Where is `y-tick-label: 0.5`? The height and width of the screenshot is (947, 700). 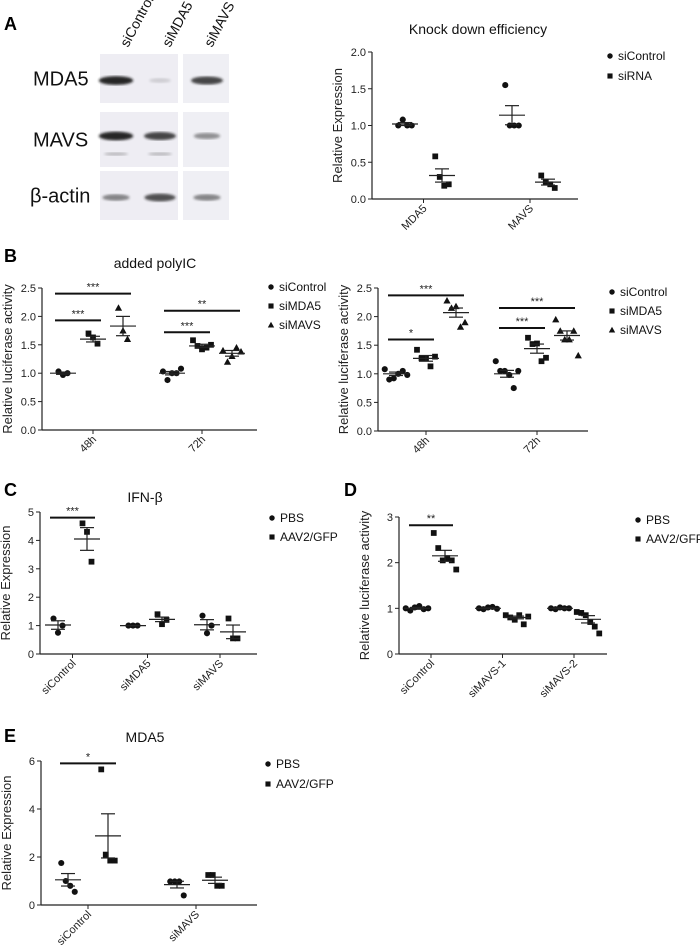
y-tick-label: 0.5 is located at coordinates (28, 403).